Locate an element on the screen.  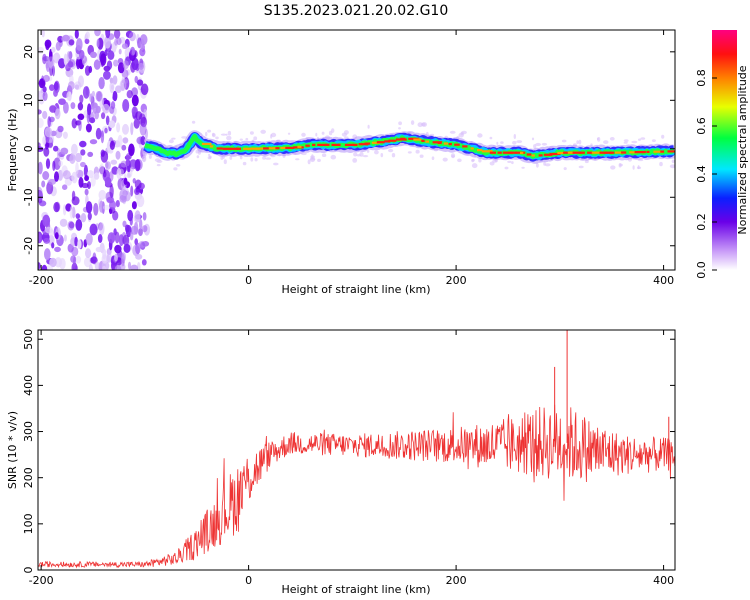
x-tick-label: 0 is located at coordinates (248, 280).